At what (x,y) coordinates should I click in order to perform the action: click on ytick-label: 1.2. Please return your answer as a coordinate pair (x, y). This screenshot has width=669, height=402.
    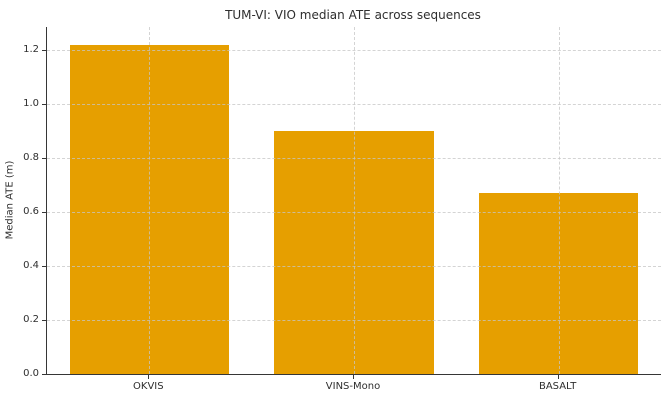
    Looking at the image, I should click on (31, 49).